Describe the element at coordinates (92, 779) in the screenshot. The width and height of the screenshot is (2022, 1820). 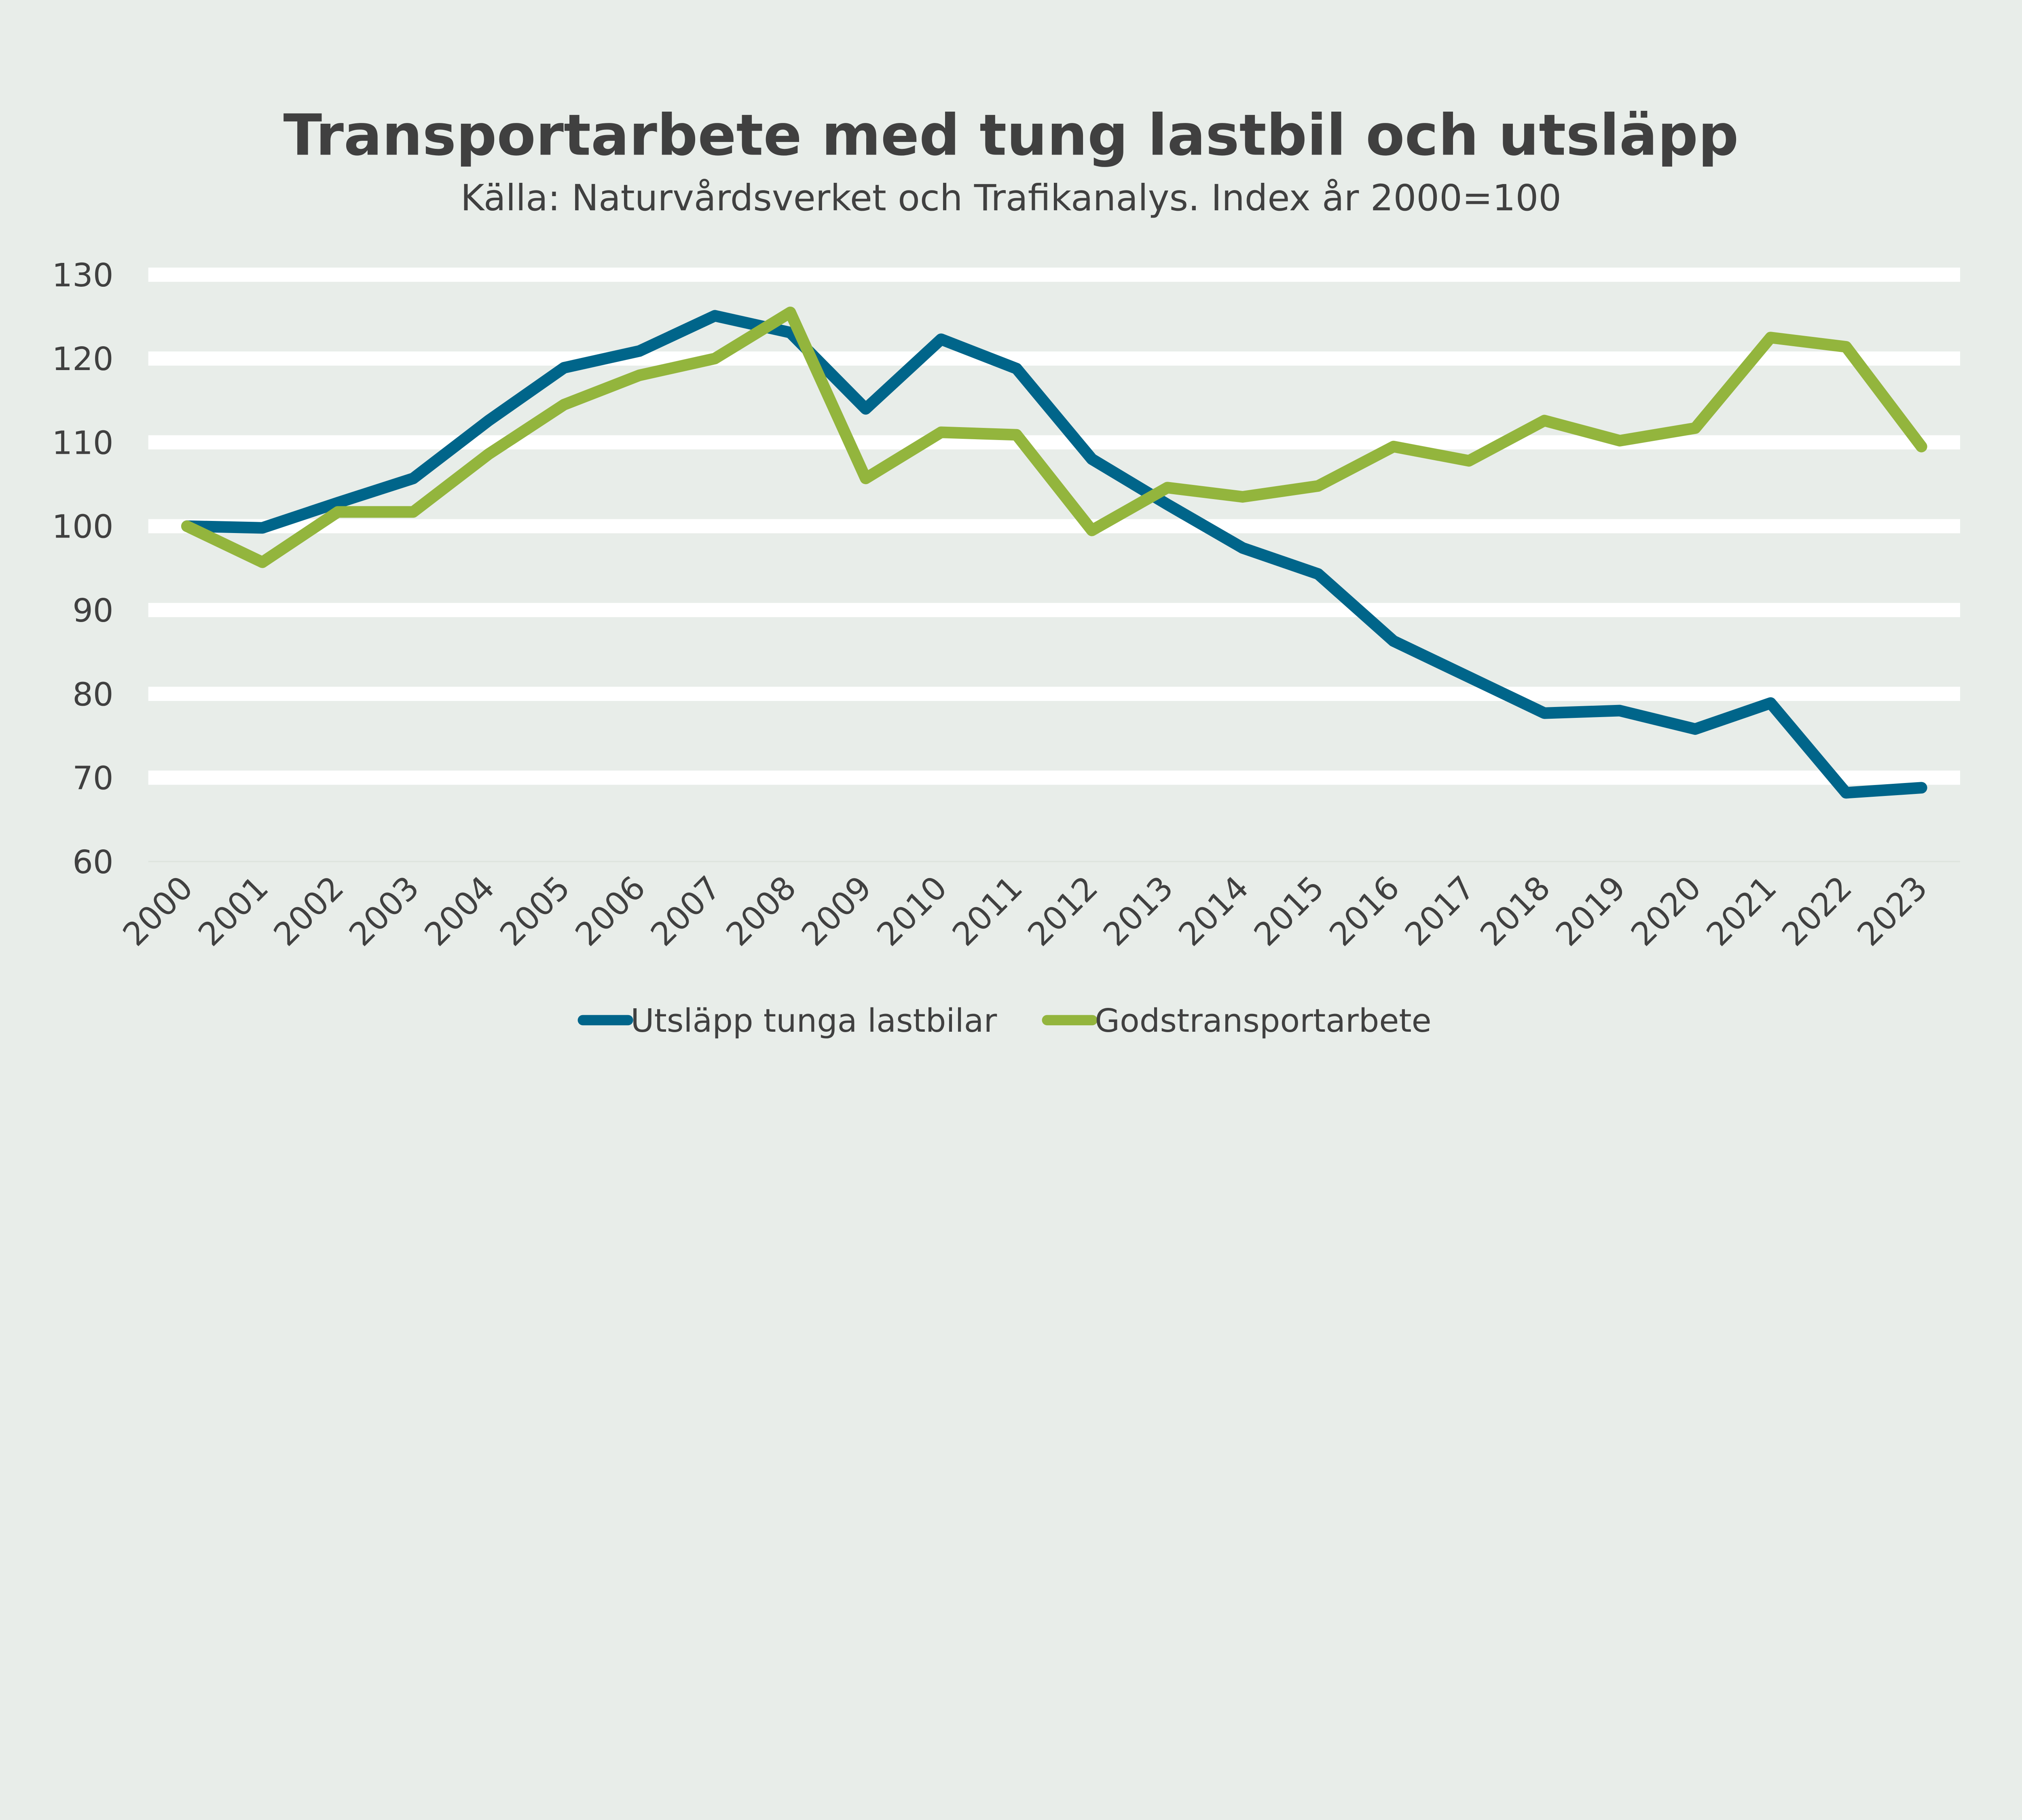
I see `y-tick-label: 70` at that location.